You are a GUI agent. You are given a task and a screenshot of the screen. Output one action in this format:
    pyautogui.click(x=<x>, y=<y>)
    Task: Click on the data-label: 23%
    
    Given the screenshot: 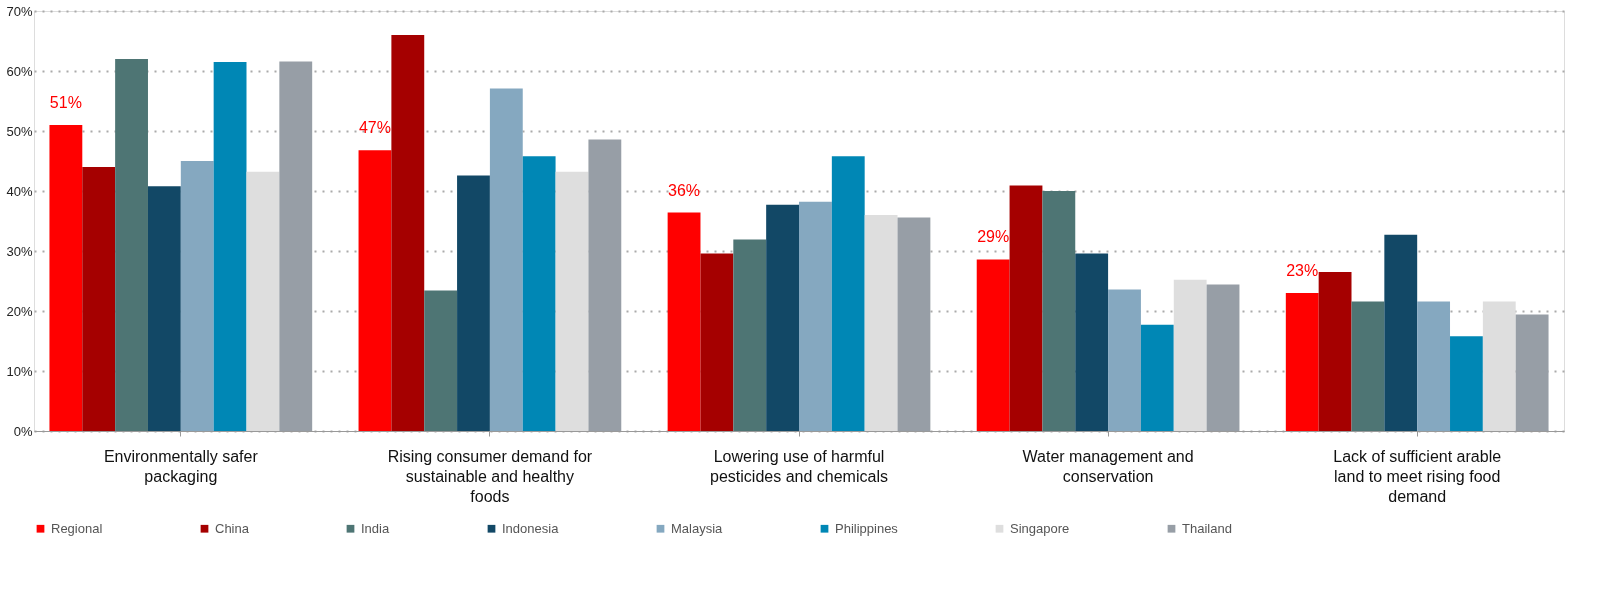 What is the action you would take?
    pyautogui.click(x=1302, y=270)
    